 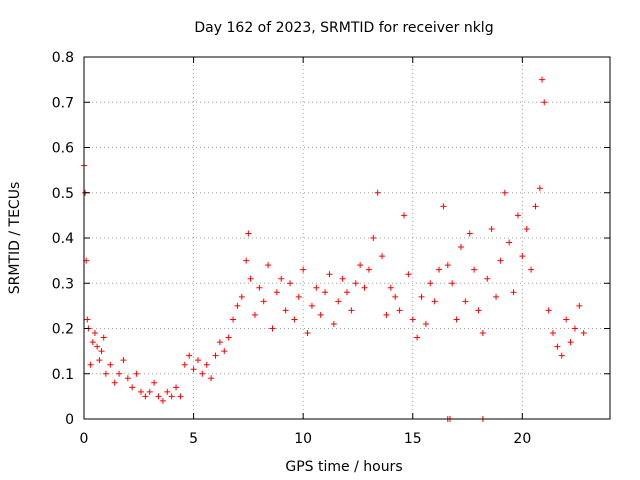 What do you see at coordinates (63, 330) in the screenshot?
I see `y-tick-label: 0.2` at bounding box center [63, 330].